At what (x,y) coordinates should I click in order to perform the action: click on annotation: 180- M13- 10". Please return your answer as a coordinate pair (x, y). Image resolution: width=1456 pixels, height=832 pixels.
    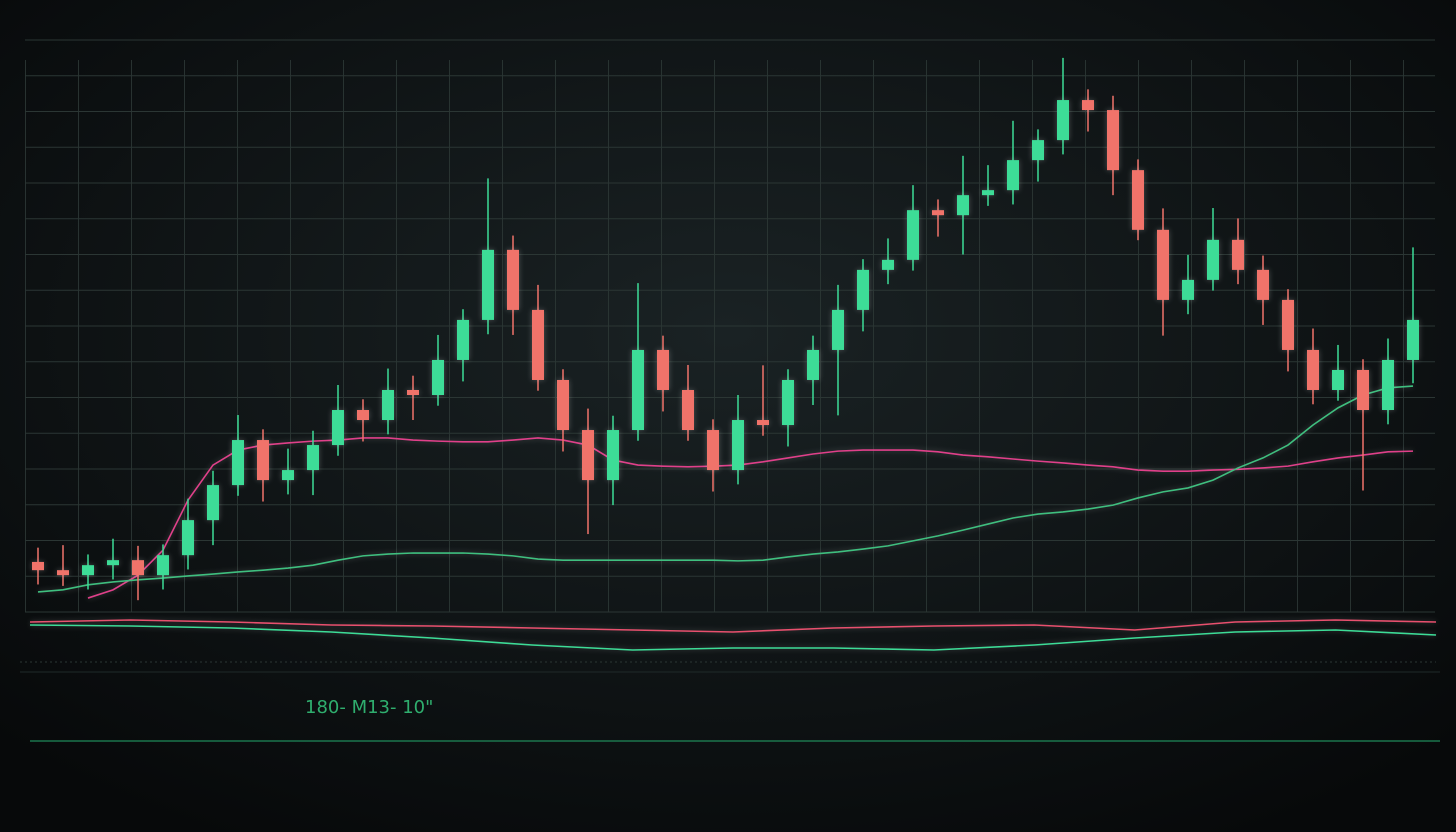
    Looking at the image, I should click on (369, 707).